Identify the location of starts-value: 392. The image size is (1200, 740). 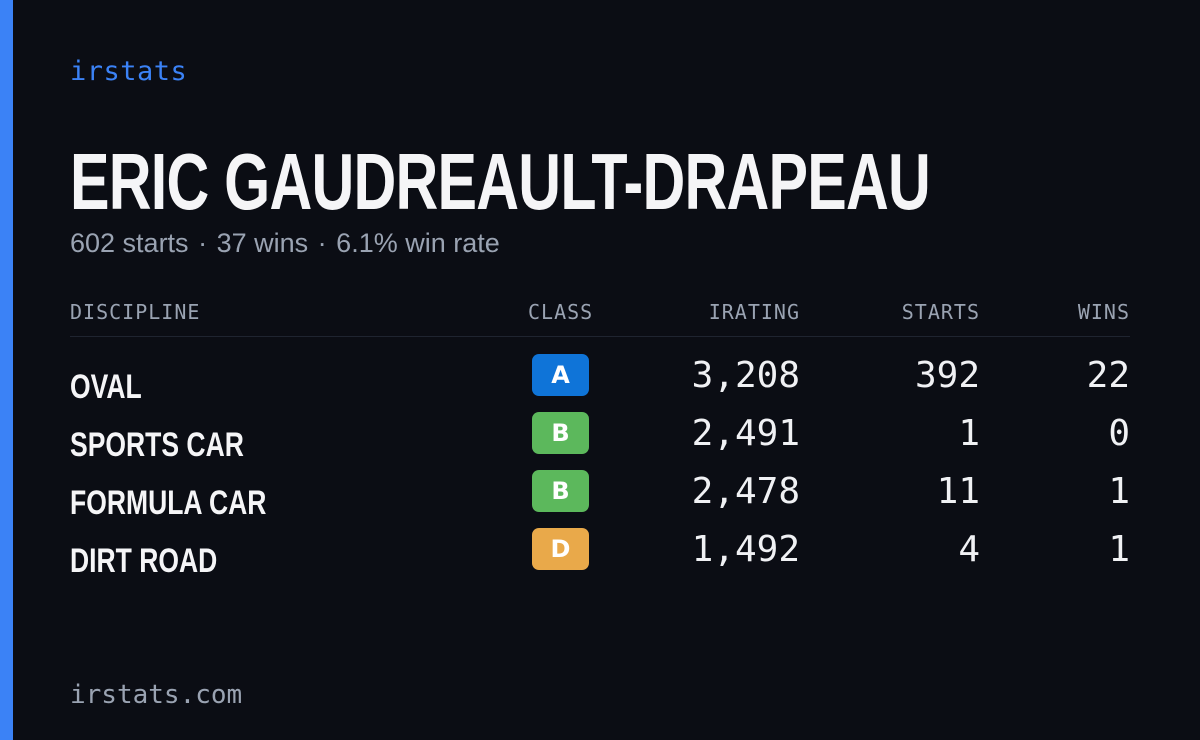
(947, 375).